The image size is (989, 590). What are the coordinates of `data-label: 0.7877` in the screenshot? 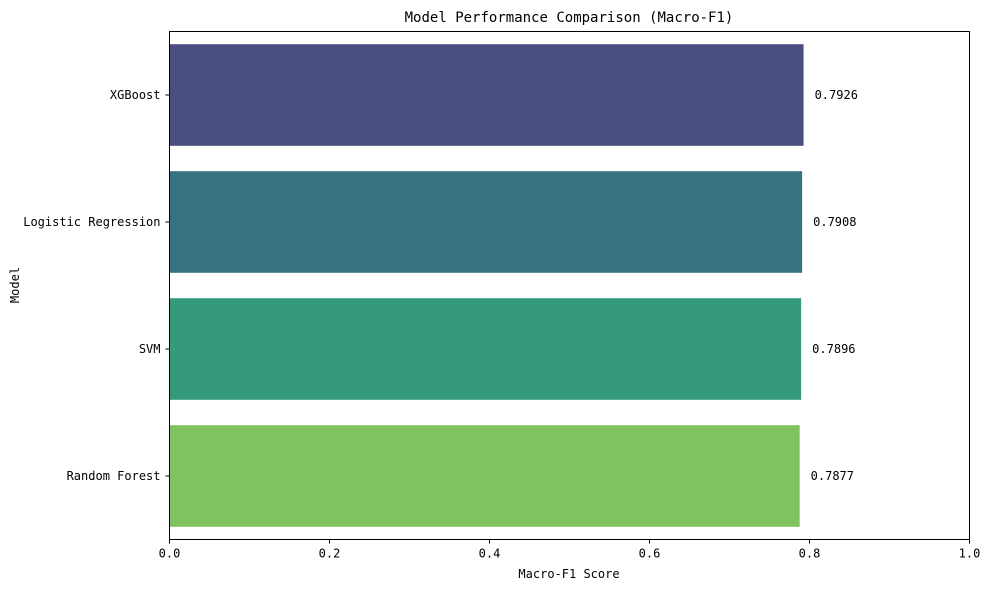 It's located at (832, 476).